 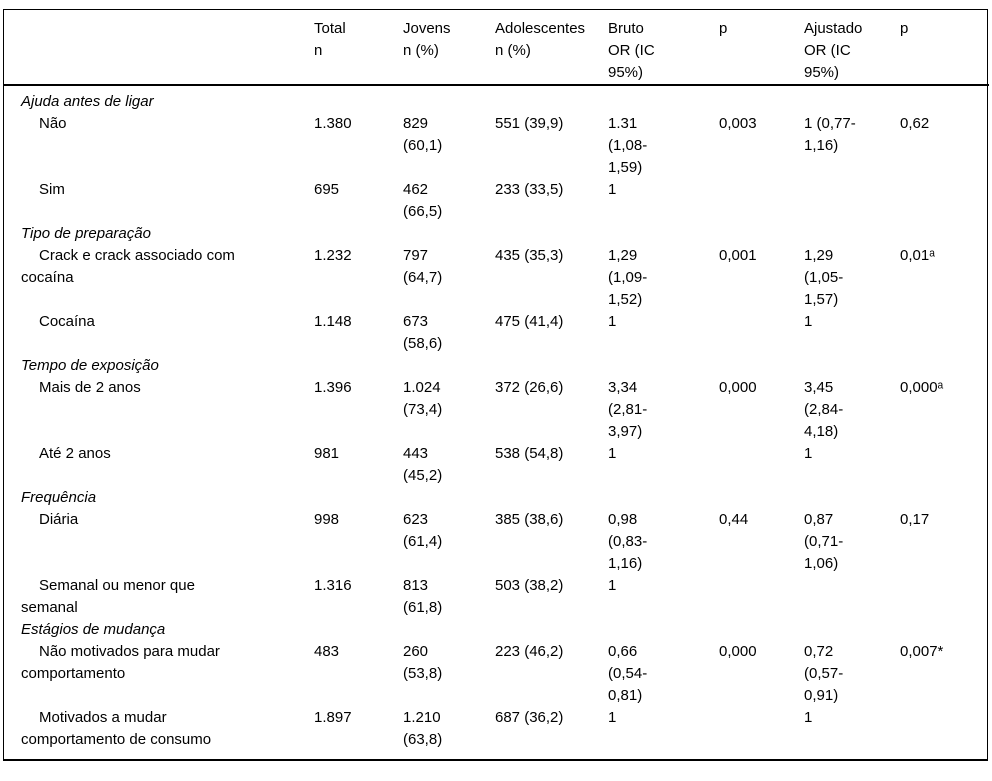 I want to click on cell-p-bruto: 0,001, so click(x=738, y=255).